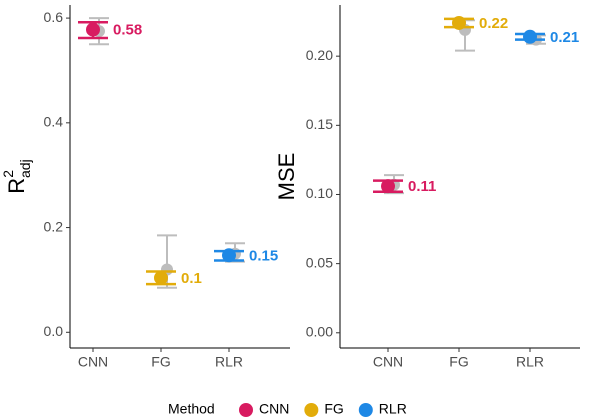  I want to click on y-label-sup: 2, so click(8, 174).